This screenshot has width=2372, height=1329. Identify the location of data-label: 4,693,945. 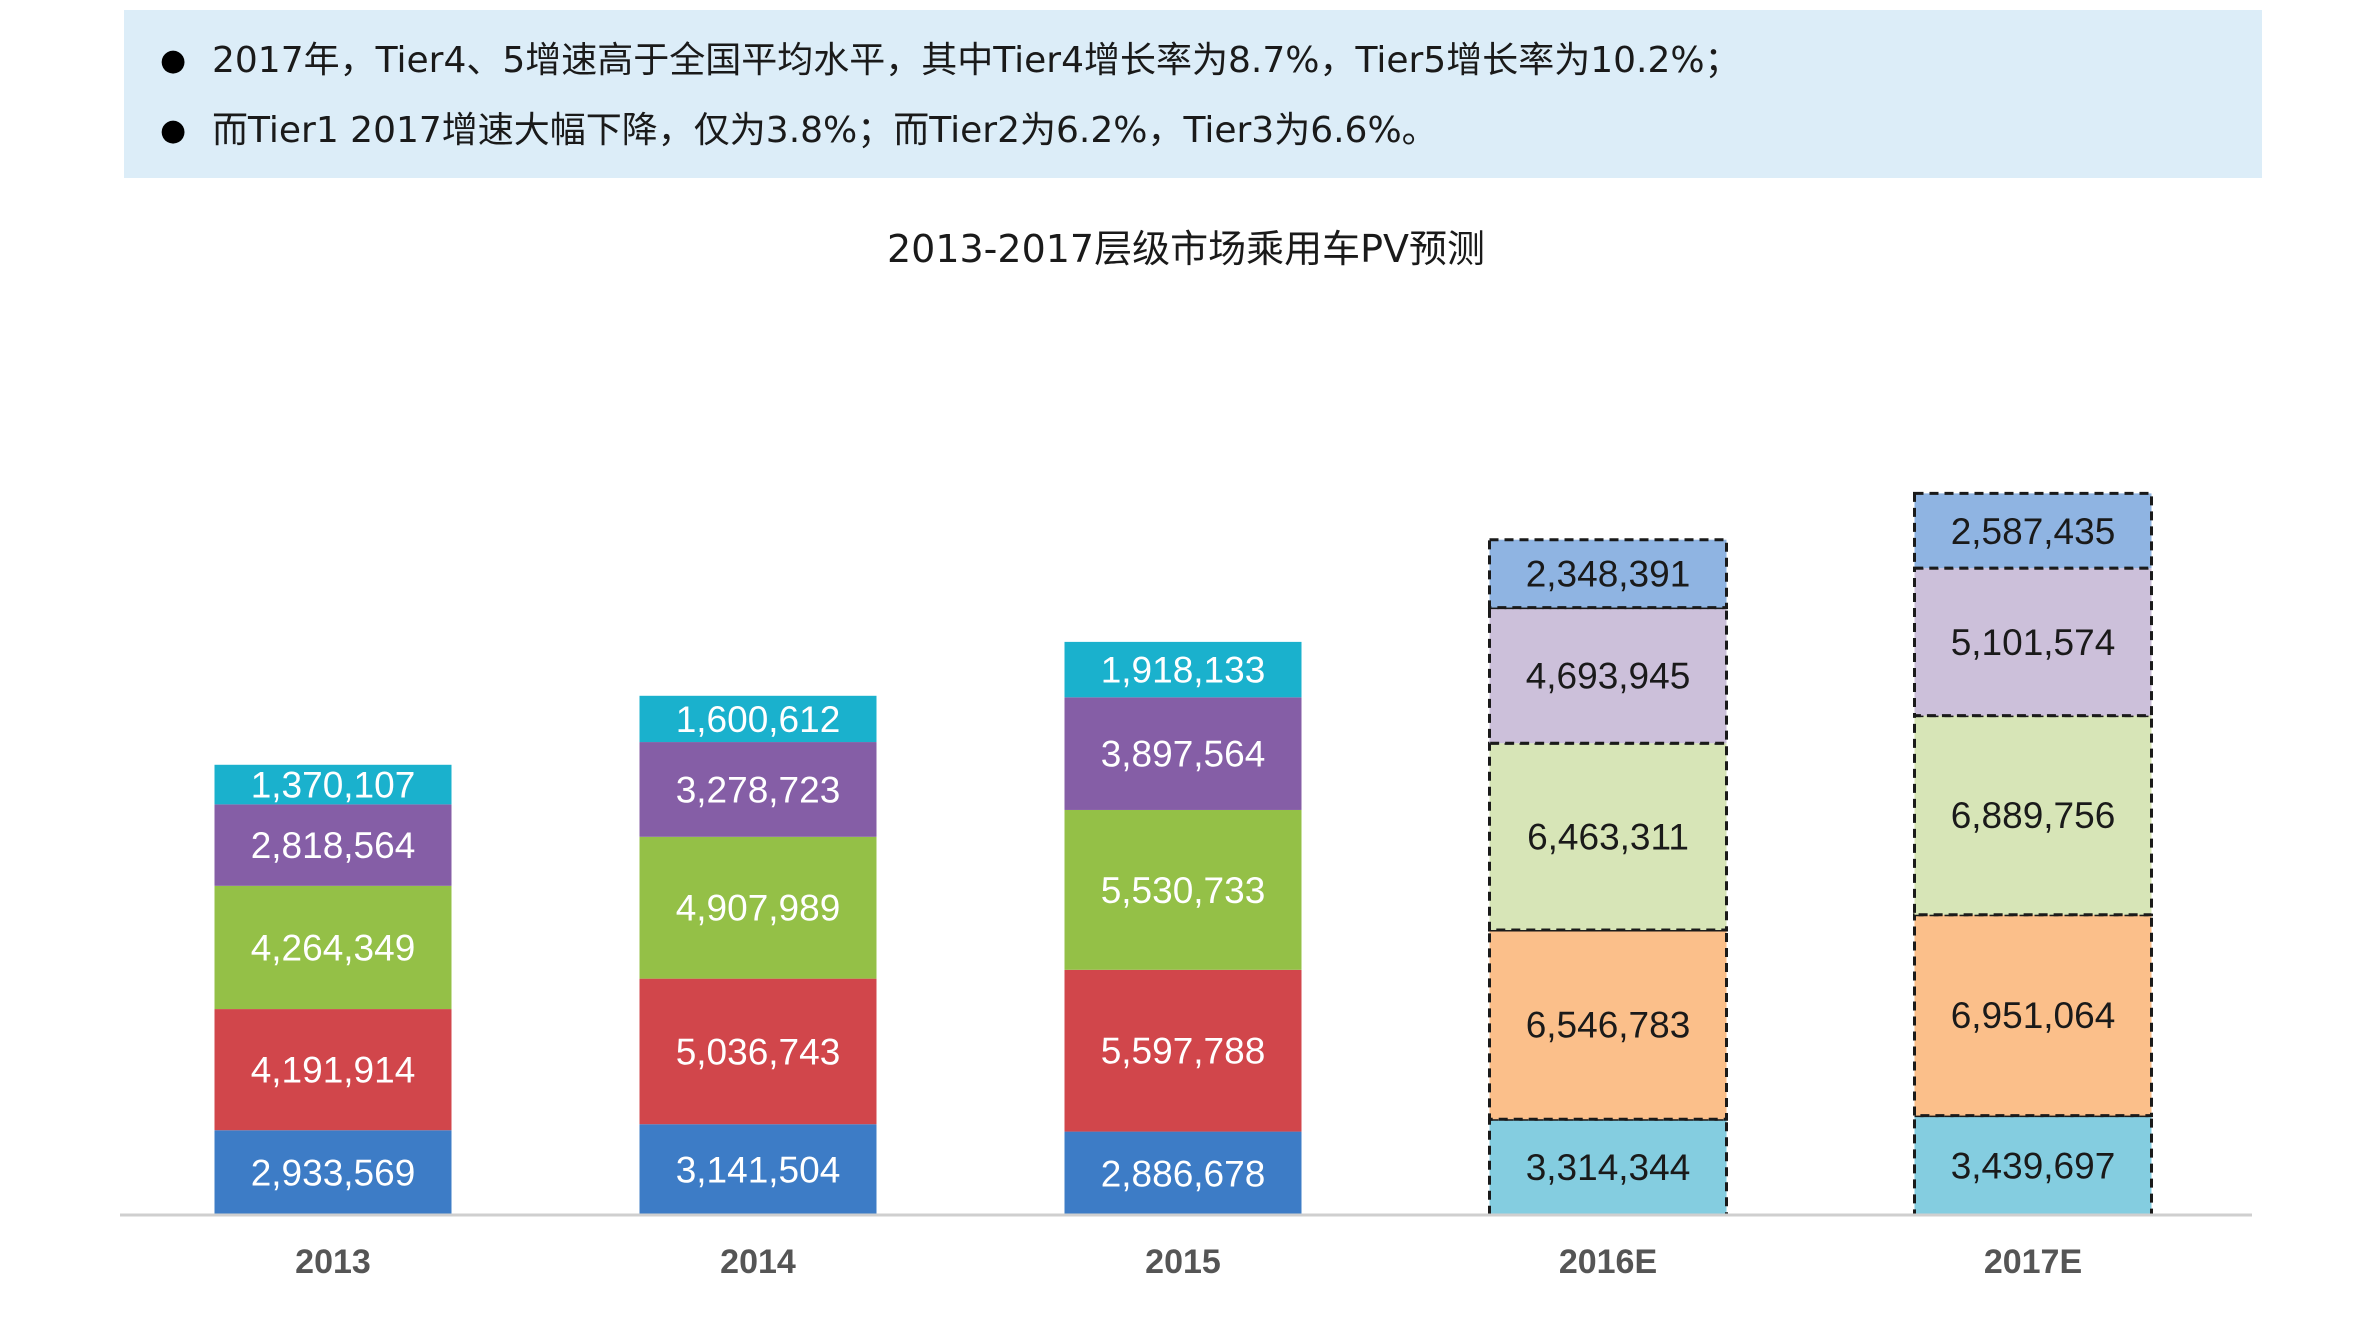
(1608, 675).